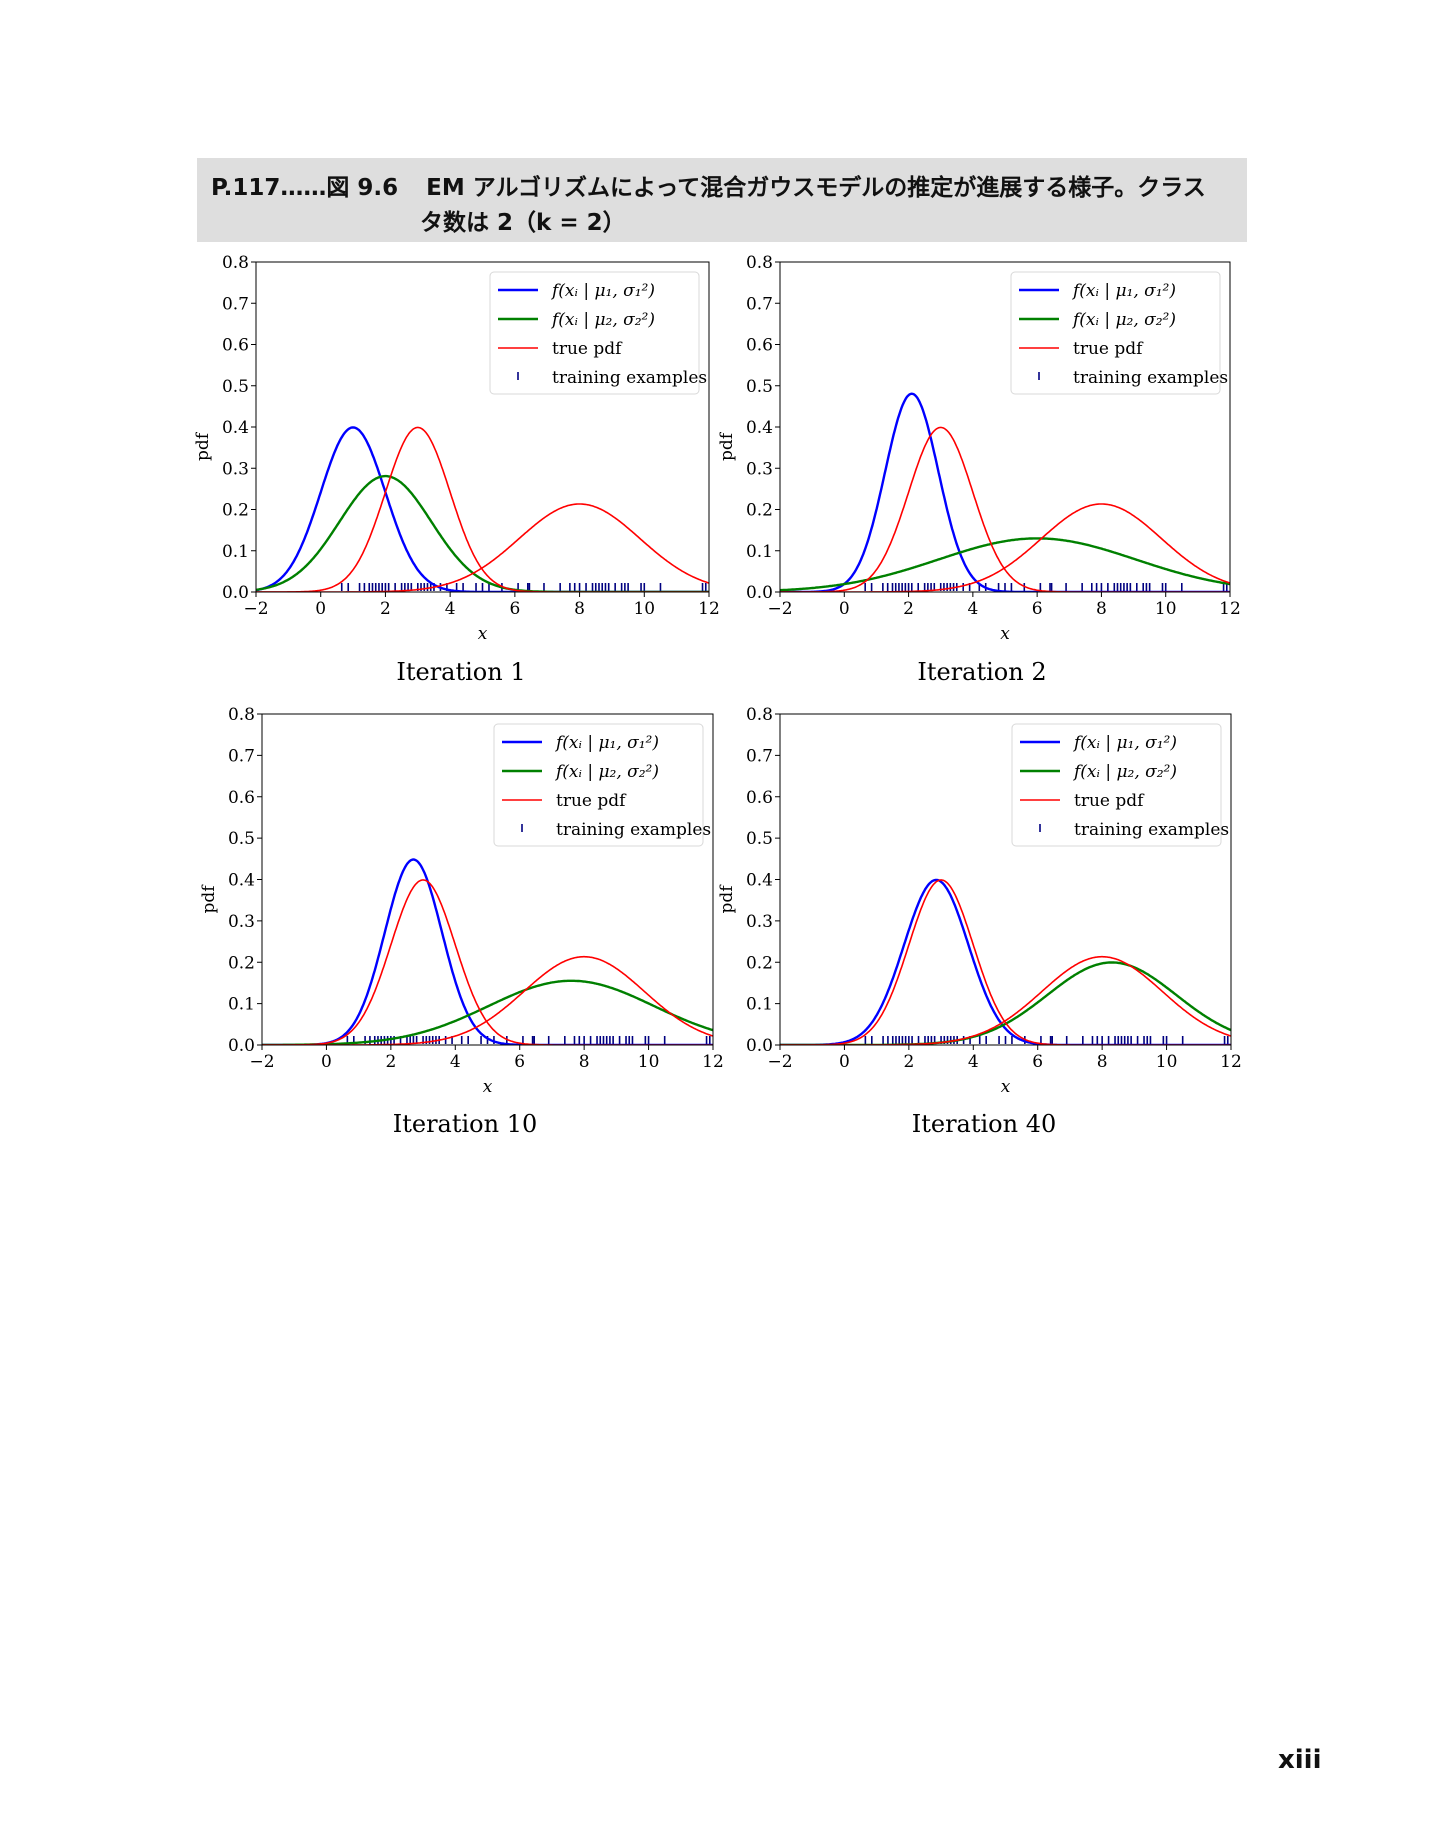 Image resolution: width=1433 pixels, height=1827 pixels. I want to click on caption-line-2: タ数は 2（k = 2）, so click(523, 223).